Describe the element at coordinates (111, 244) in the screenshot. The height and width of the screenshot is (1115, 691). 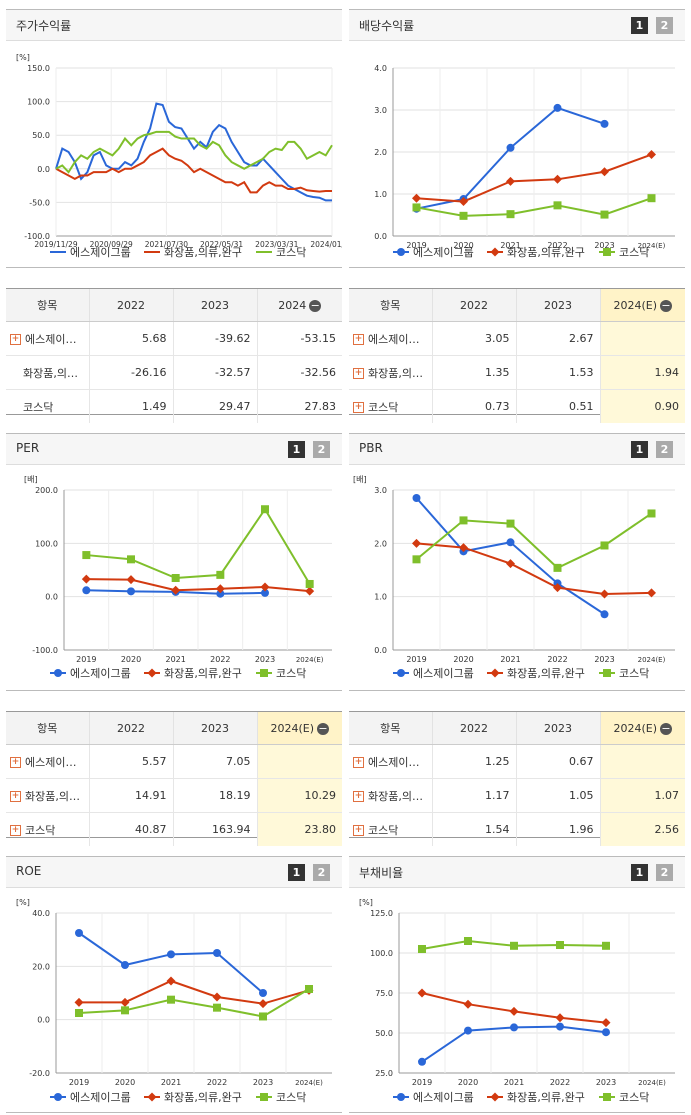
I see `x-tick-label: 2020/09/29` at that location.